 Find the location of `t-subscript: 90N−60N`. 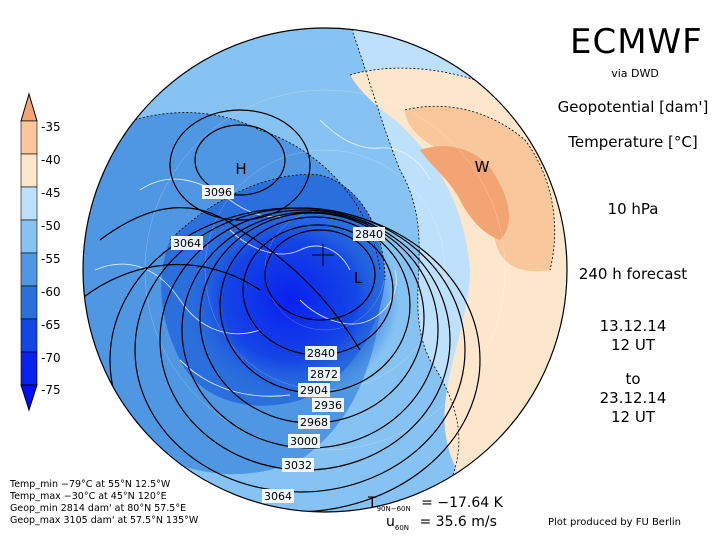

t-subscript: 90N−60N is located at coordinates (393, 508).